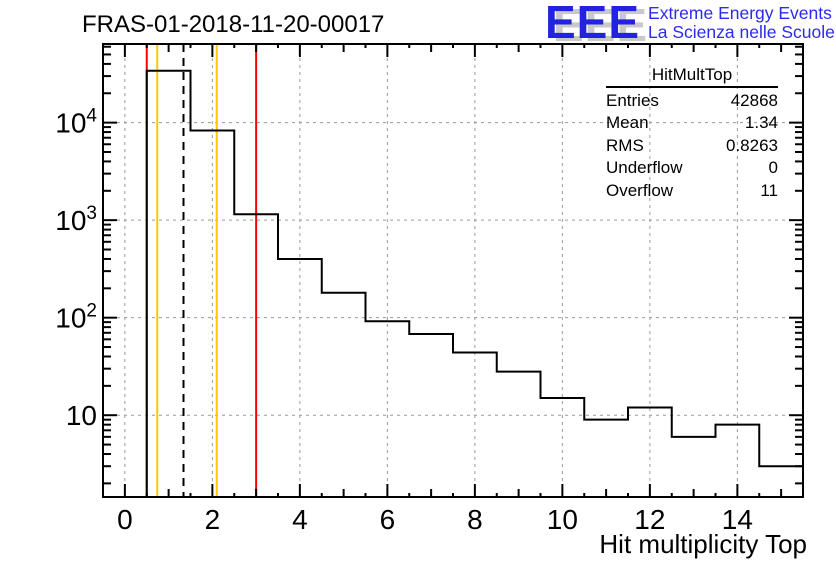 This screenshot has height=572, width=836. What do you see at coordinates (627, 123) in the screenshot?
I see `stats-label: Mean` at bounding box center [627, 123].